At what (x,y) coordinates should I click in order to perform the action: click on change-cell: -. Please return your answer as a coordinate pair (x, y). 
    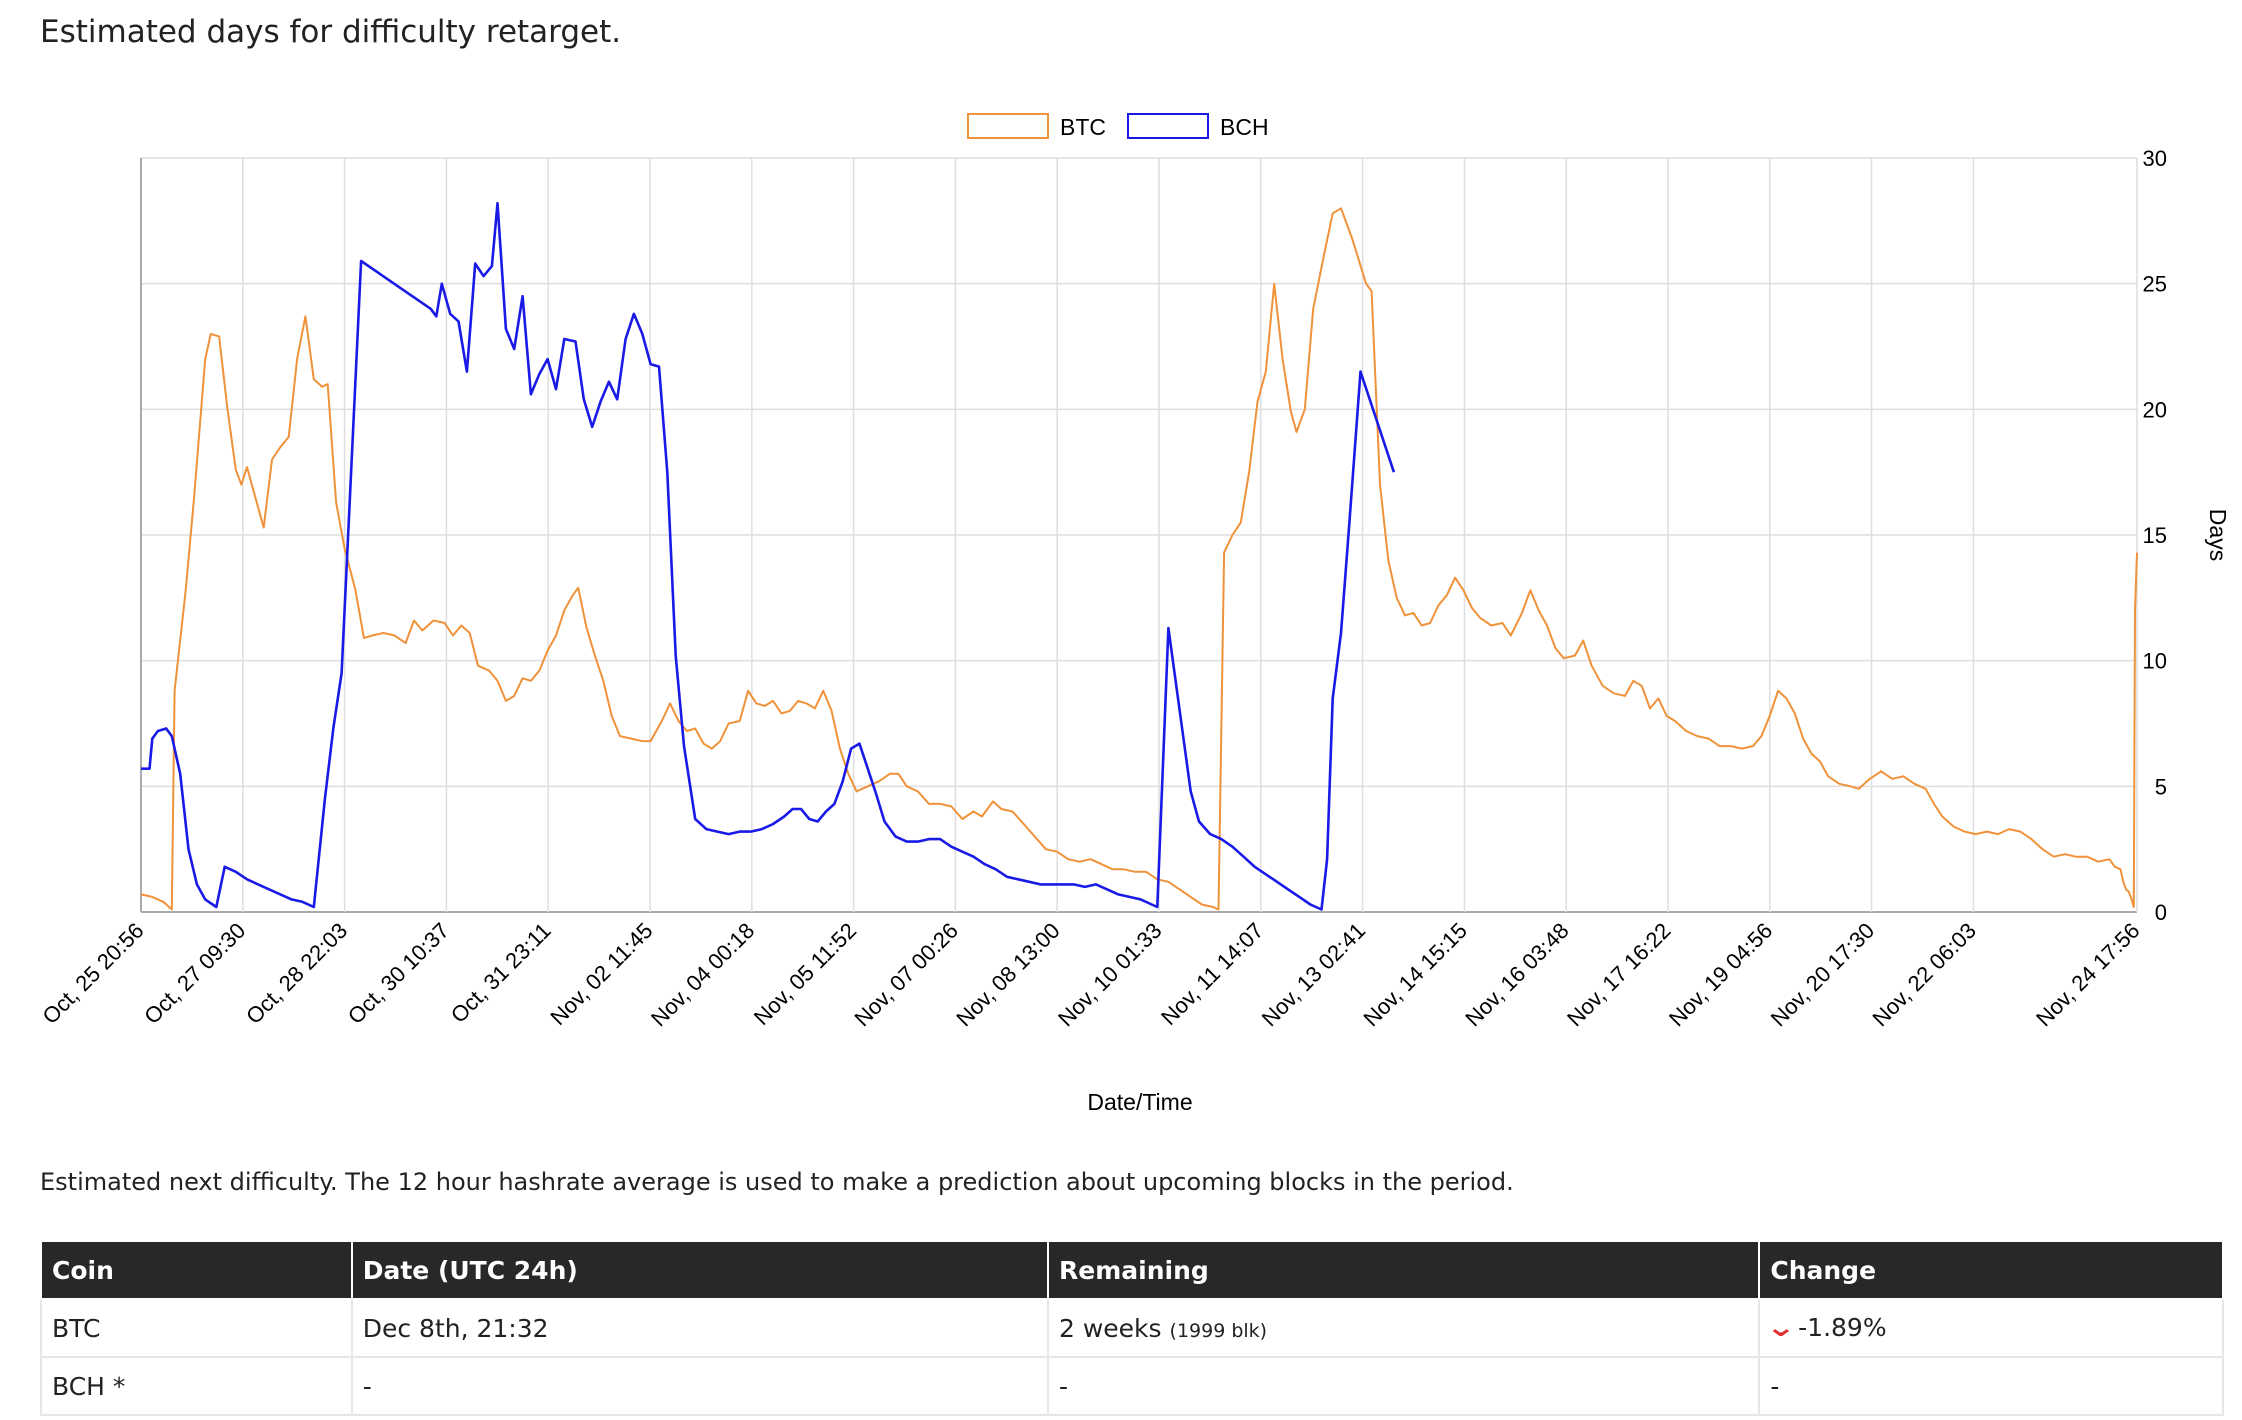
    Looking at the image, I should click on (1991, 1386).